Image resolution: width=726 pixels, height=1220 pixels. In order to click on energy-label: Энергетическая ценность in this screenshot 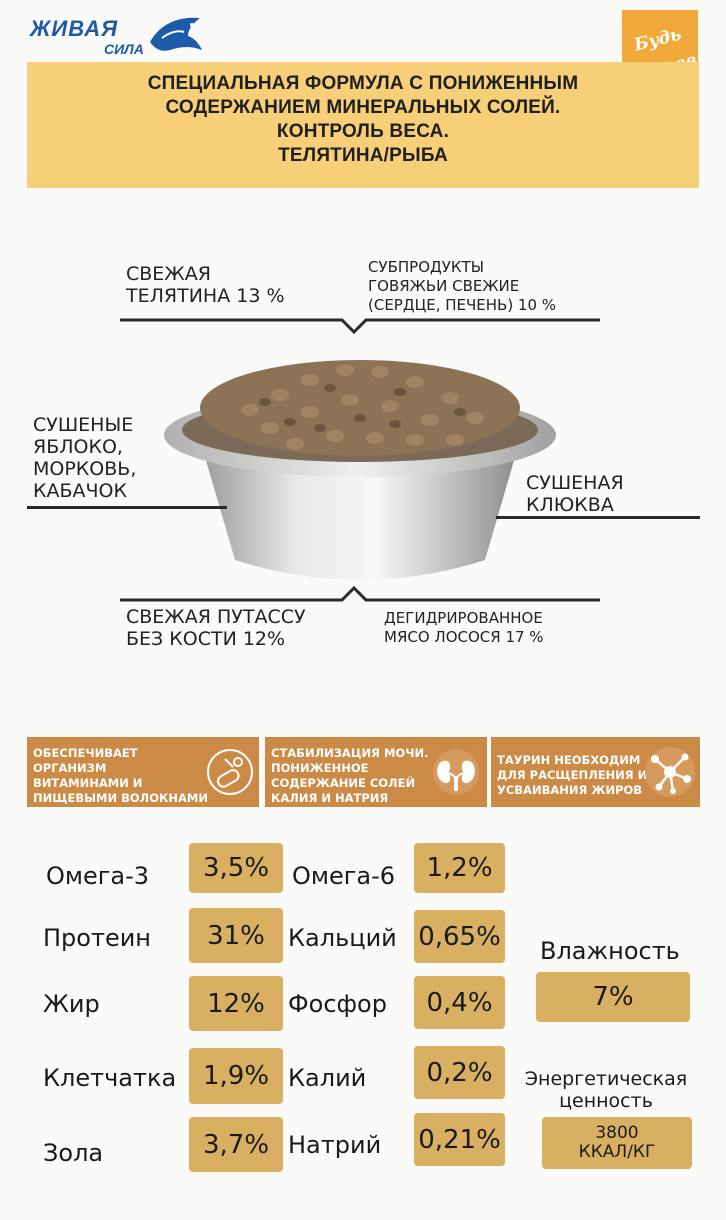, I will do `click(606, 1090)`.